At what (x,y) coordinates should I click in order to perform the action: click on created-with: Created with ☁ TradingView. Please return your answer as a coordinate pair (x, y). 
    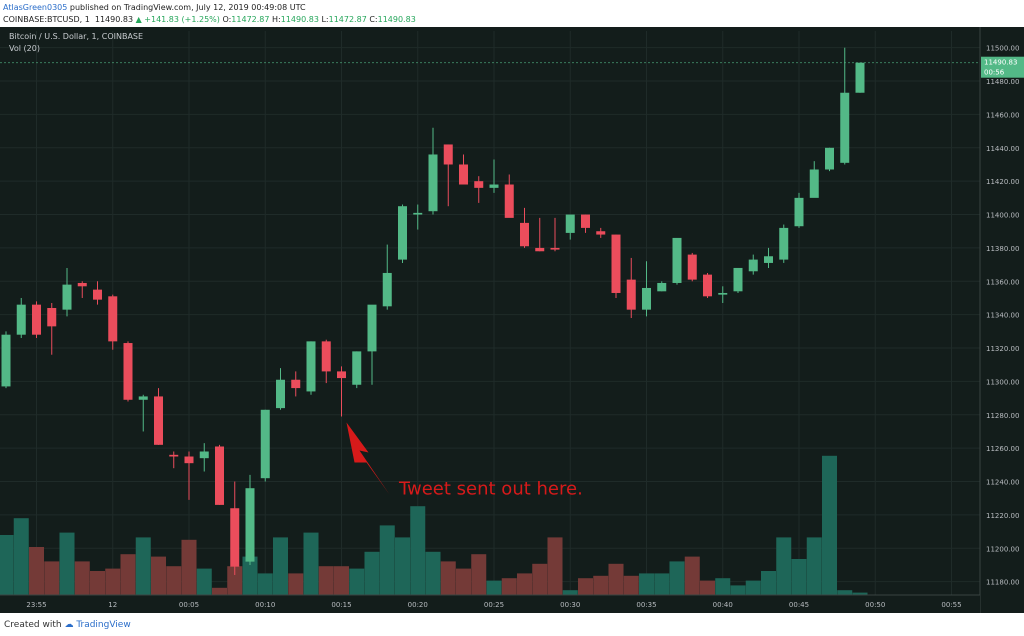
    Looking at the image, I should click on (67, 625).